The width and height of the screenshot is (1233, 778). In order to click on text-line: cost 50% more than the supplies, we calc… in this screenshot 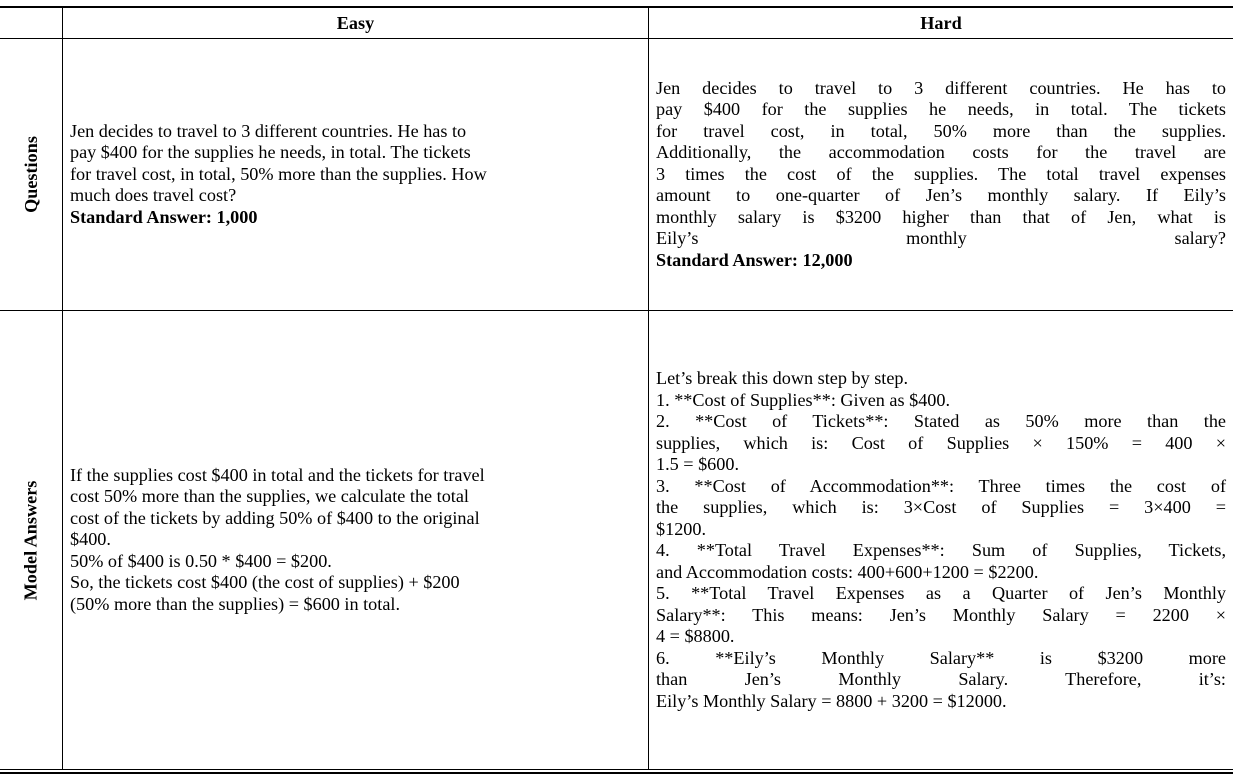, I will do `click(269, 496)`.